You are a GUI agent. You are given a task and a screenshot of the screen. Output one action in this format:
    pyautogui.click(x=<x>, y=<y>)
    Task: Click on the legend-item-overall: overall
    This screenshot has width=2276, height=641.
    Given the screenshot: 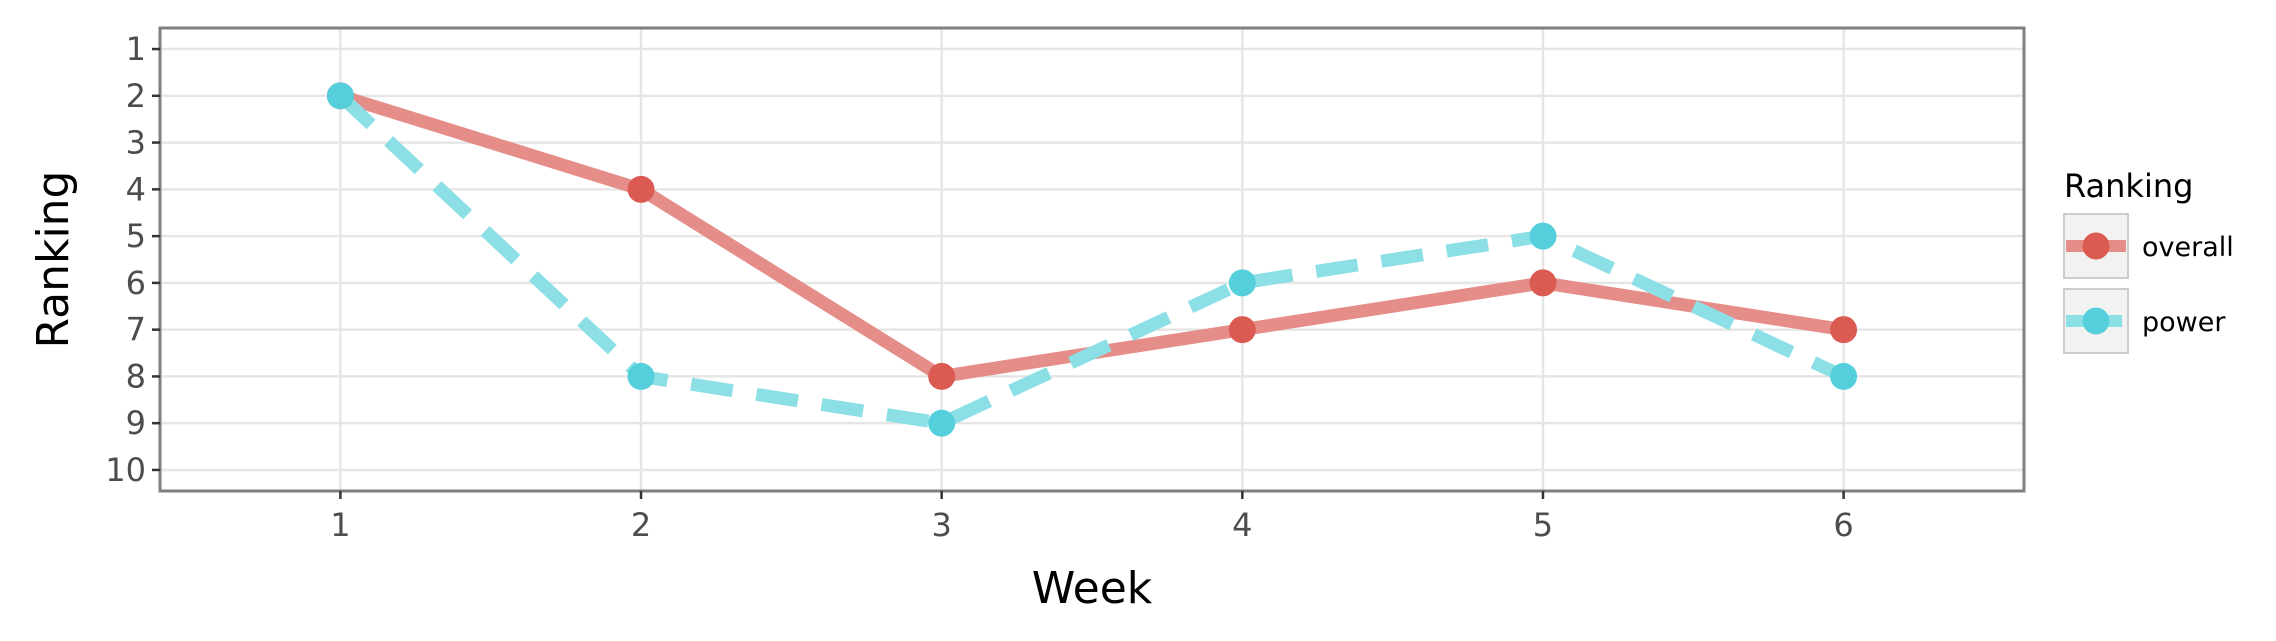 What is the action you would take?
    pyautogui.click(x=2148, y=246)
    